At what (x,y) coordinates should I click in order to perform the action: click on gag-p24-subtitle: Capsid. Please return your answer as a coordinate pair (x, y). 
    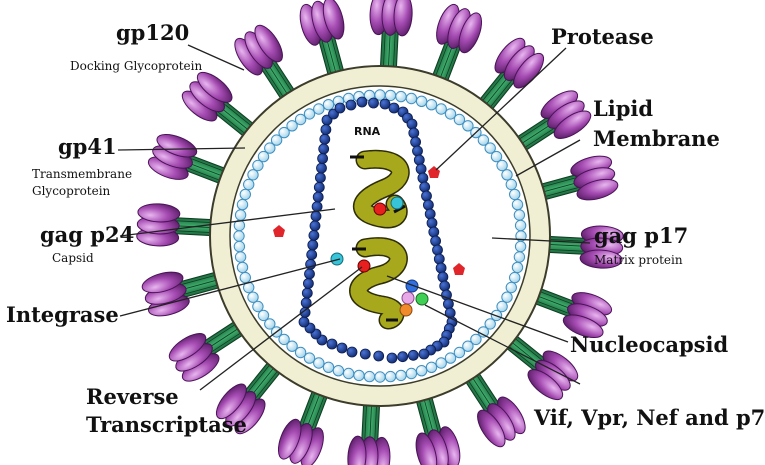
    Looking at the image, I should click on (73, 258).